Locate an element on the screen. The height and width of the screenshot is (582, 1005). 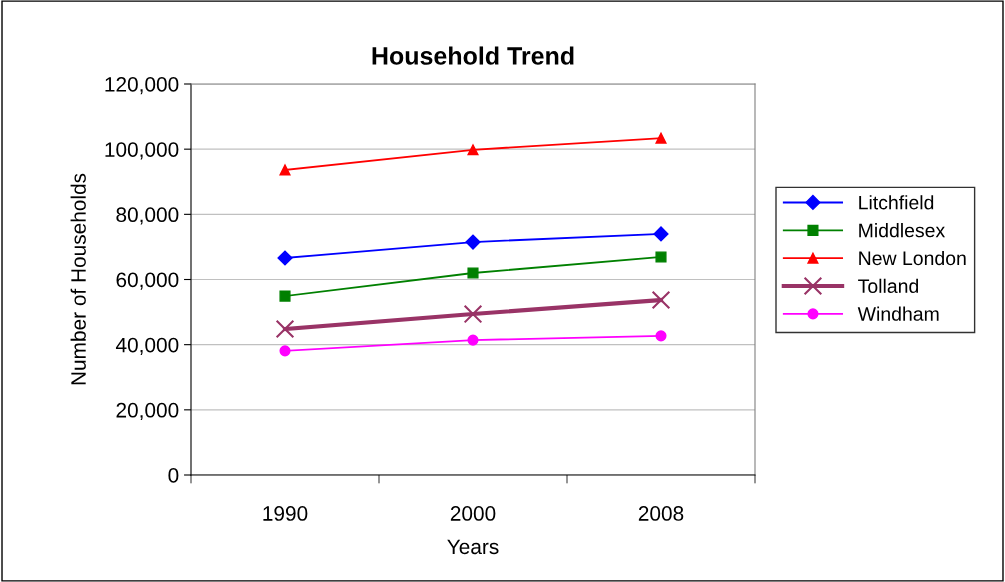
x-tick-label: 2000 is located at coordinates (473, 513).